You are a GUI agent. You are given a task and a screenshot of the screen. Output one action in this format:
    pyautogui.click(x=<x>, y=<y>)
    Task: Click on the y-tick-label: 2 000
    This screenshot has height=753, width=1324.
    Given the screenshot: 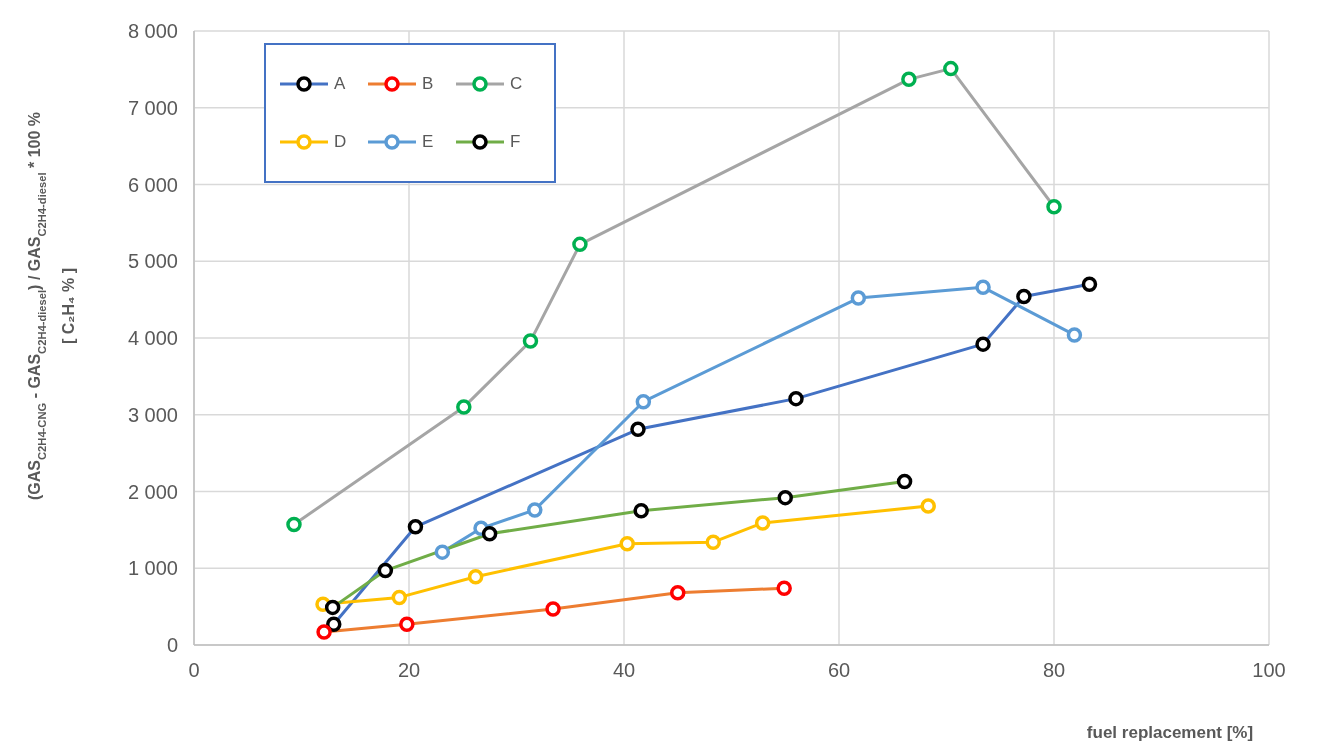 What is the action you would take?
    pyautogui.click(x=152, y=491)
    